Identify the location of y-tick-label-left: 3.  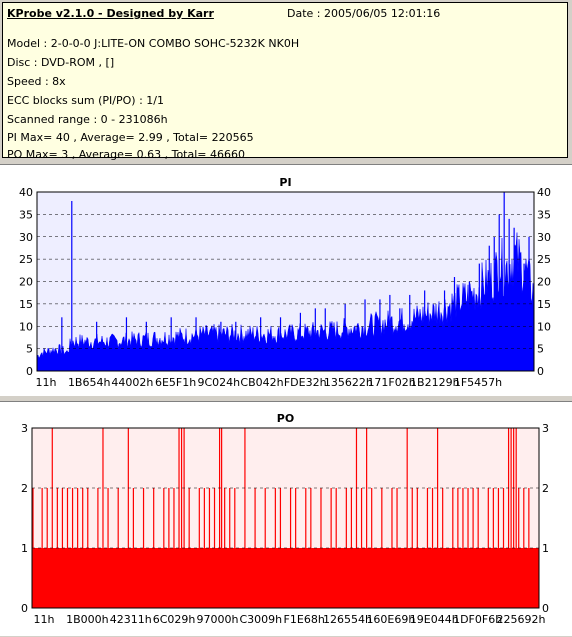
(24, 428).